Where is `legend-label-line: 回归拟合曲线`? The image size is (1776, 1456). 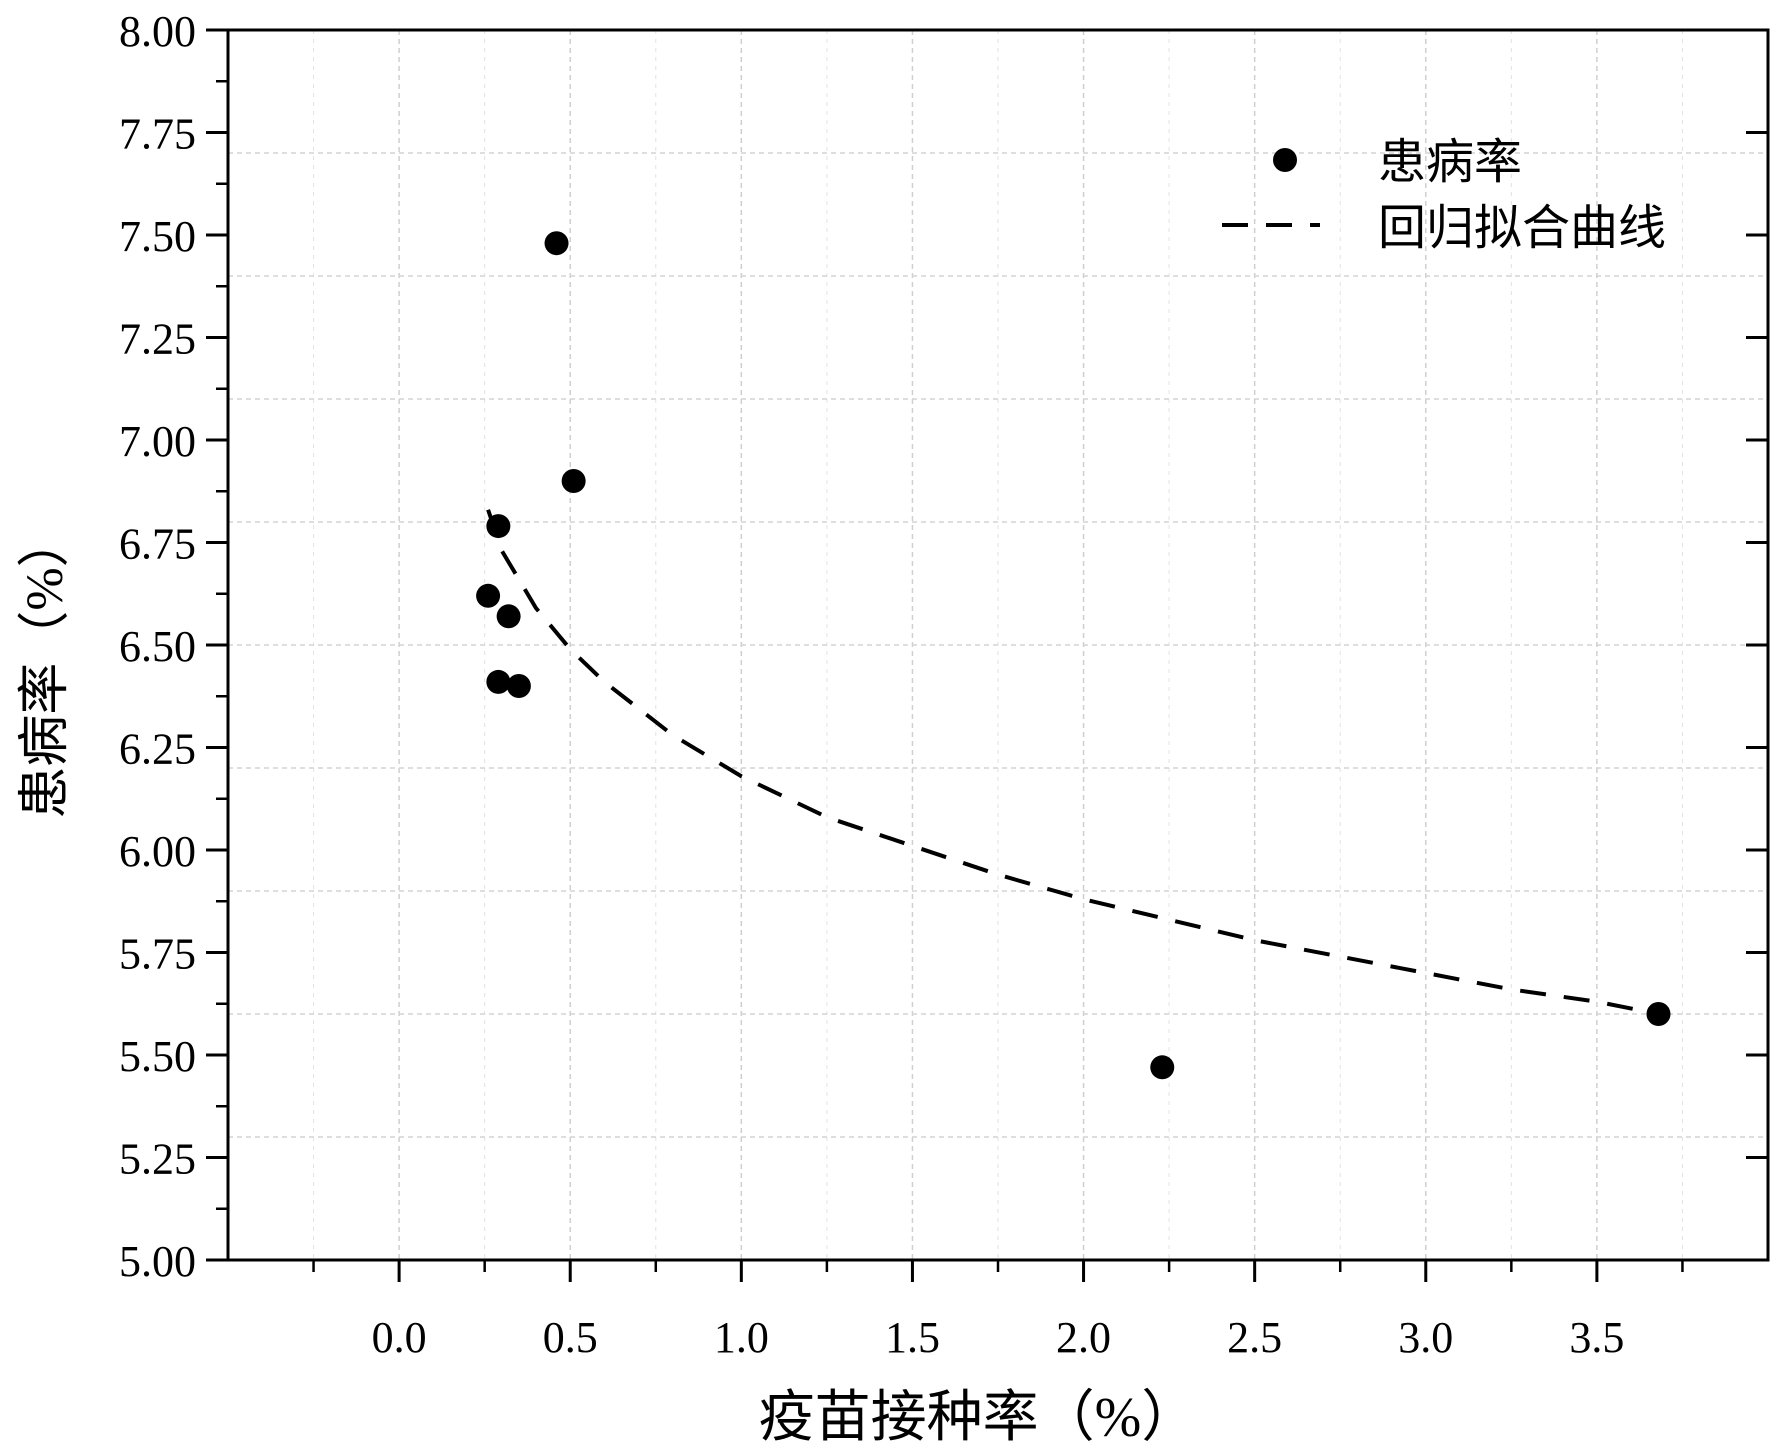
legend-label-line: 回归拟合曲线 is located at coordinates (1522, 228).